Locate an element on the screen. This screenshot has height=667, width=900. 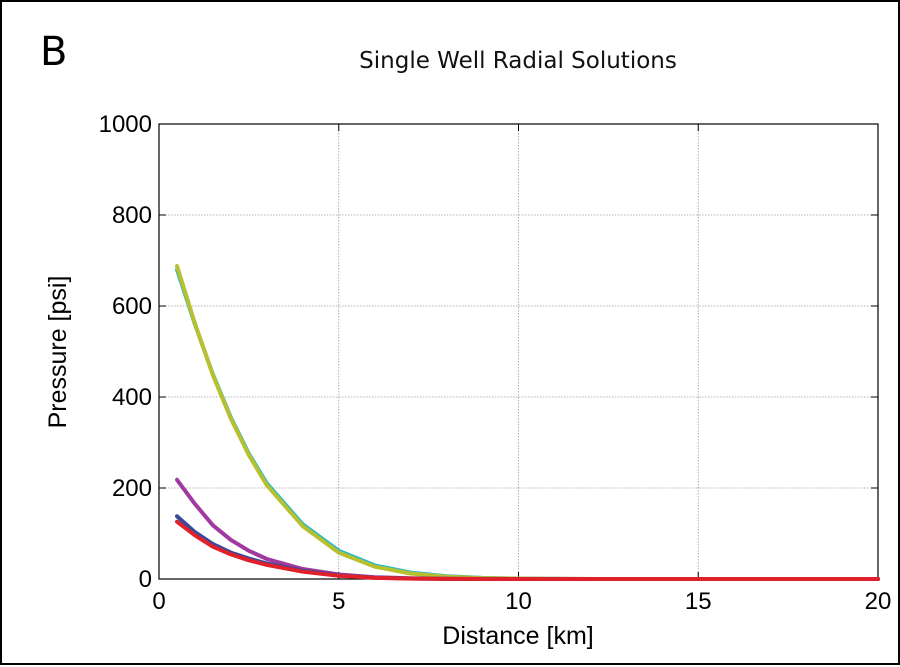
y-tick-label: 600 is located at coordinates (132, 306).